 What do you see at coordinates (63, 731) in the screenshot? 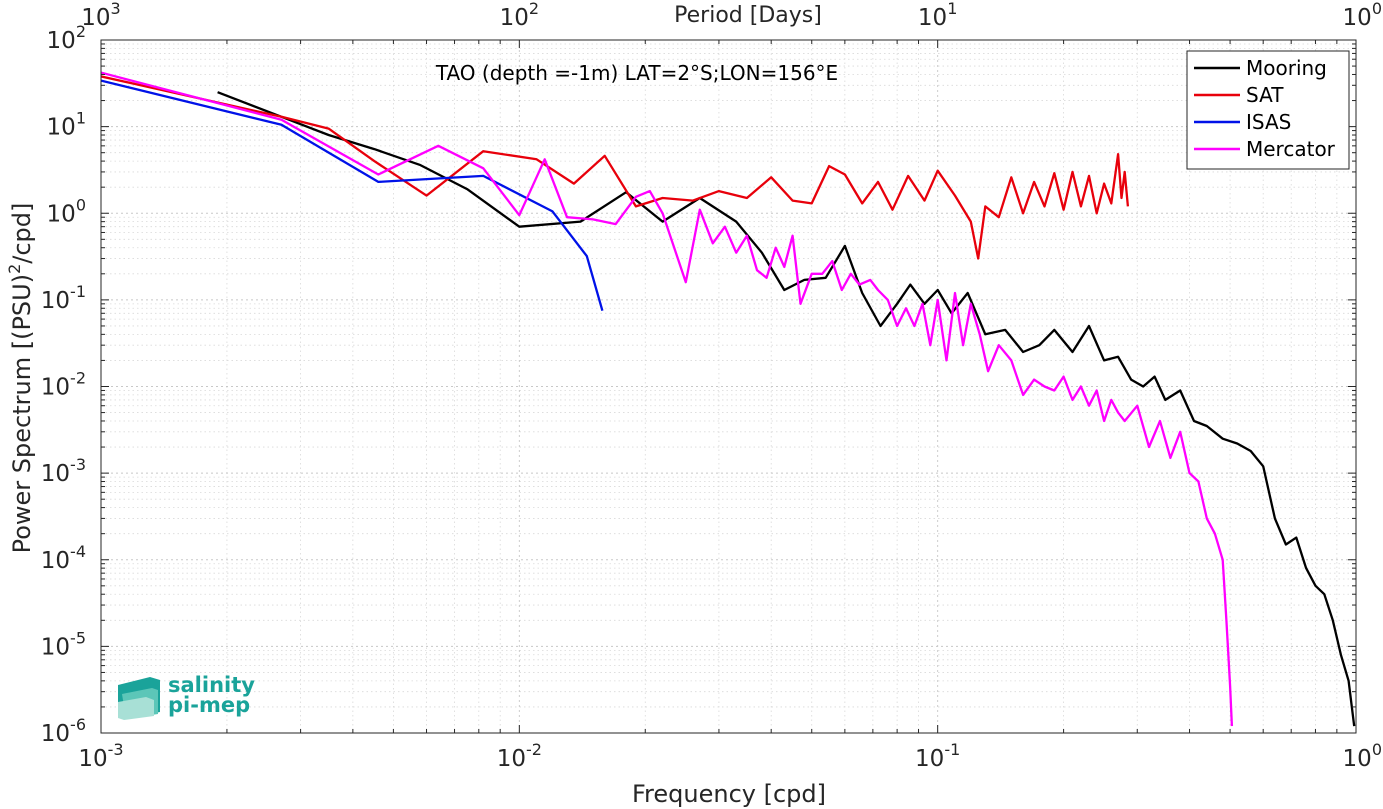
I see `y-tick-label: 10⁻⁶` at bounding box center [63, 731].